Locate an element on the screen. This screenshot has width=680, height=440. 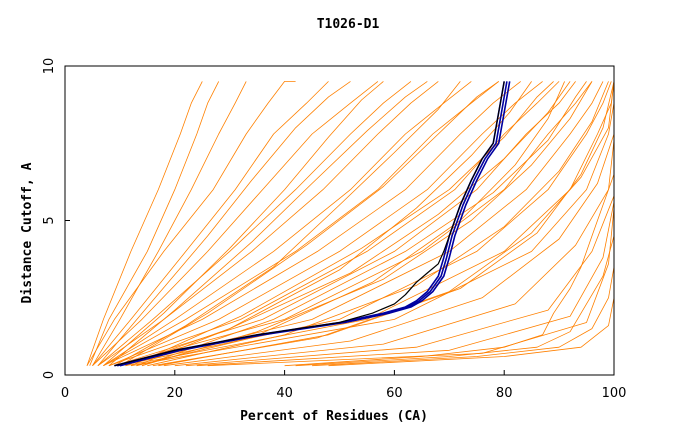
x-tick-label-60: 60 is located at coordinates (394, 393).